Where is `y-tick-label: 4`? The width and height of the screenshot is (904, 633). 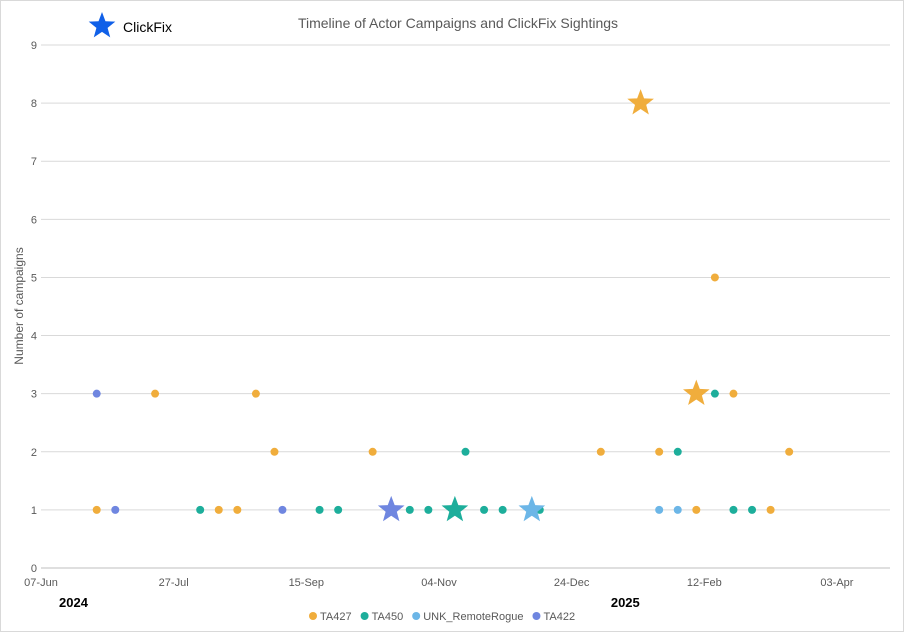
y-tick-label: 4 is located at coordinates (34, 337).